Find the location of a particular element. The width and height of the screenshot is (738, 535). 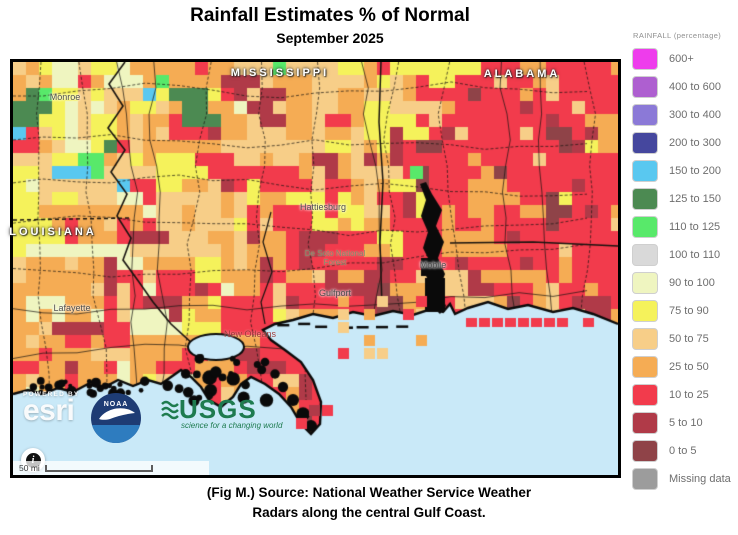

legend-label: Missing data is located at coordinates (700, 479).